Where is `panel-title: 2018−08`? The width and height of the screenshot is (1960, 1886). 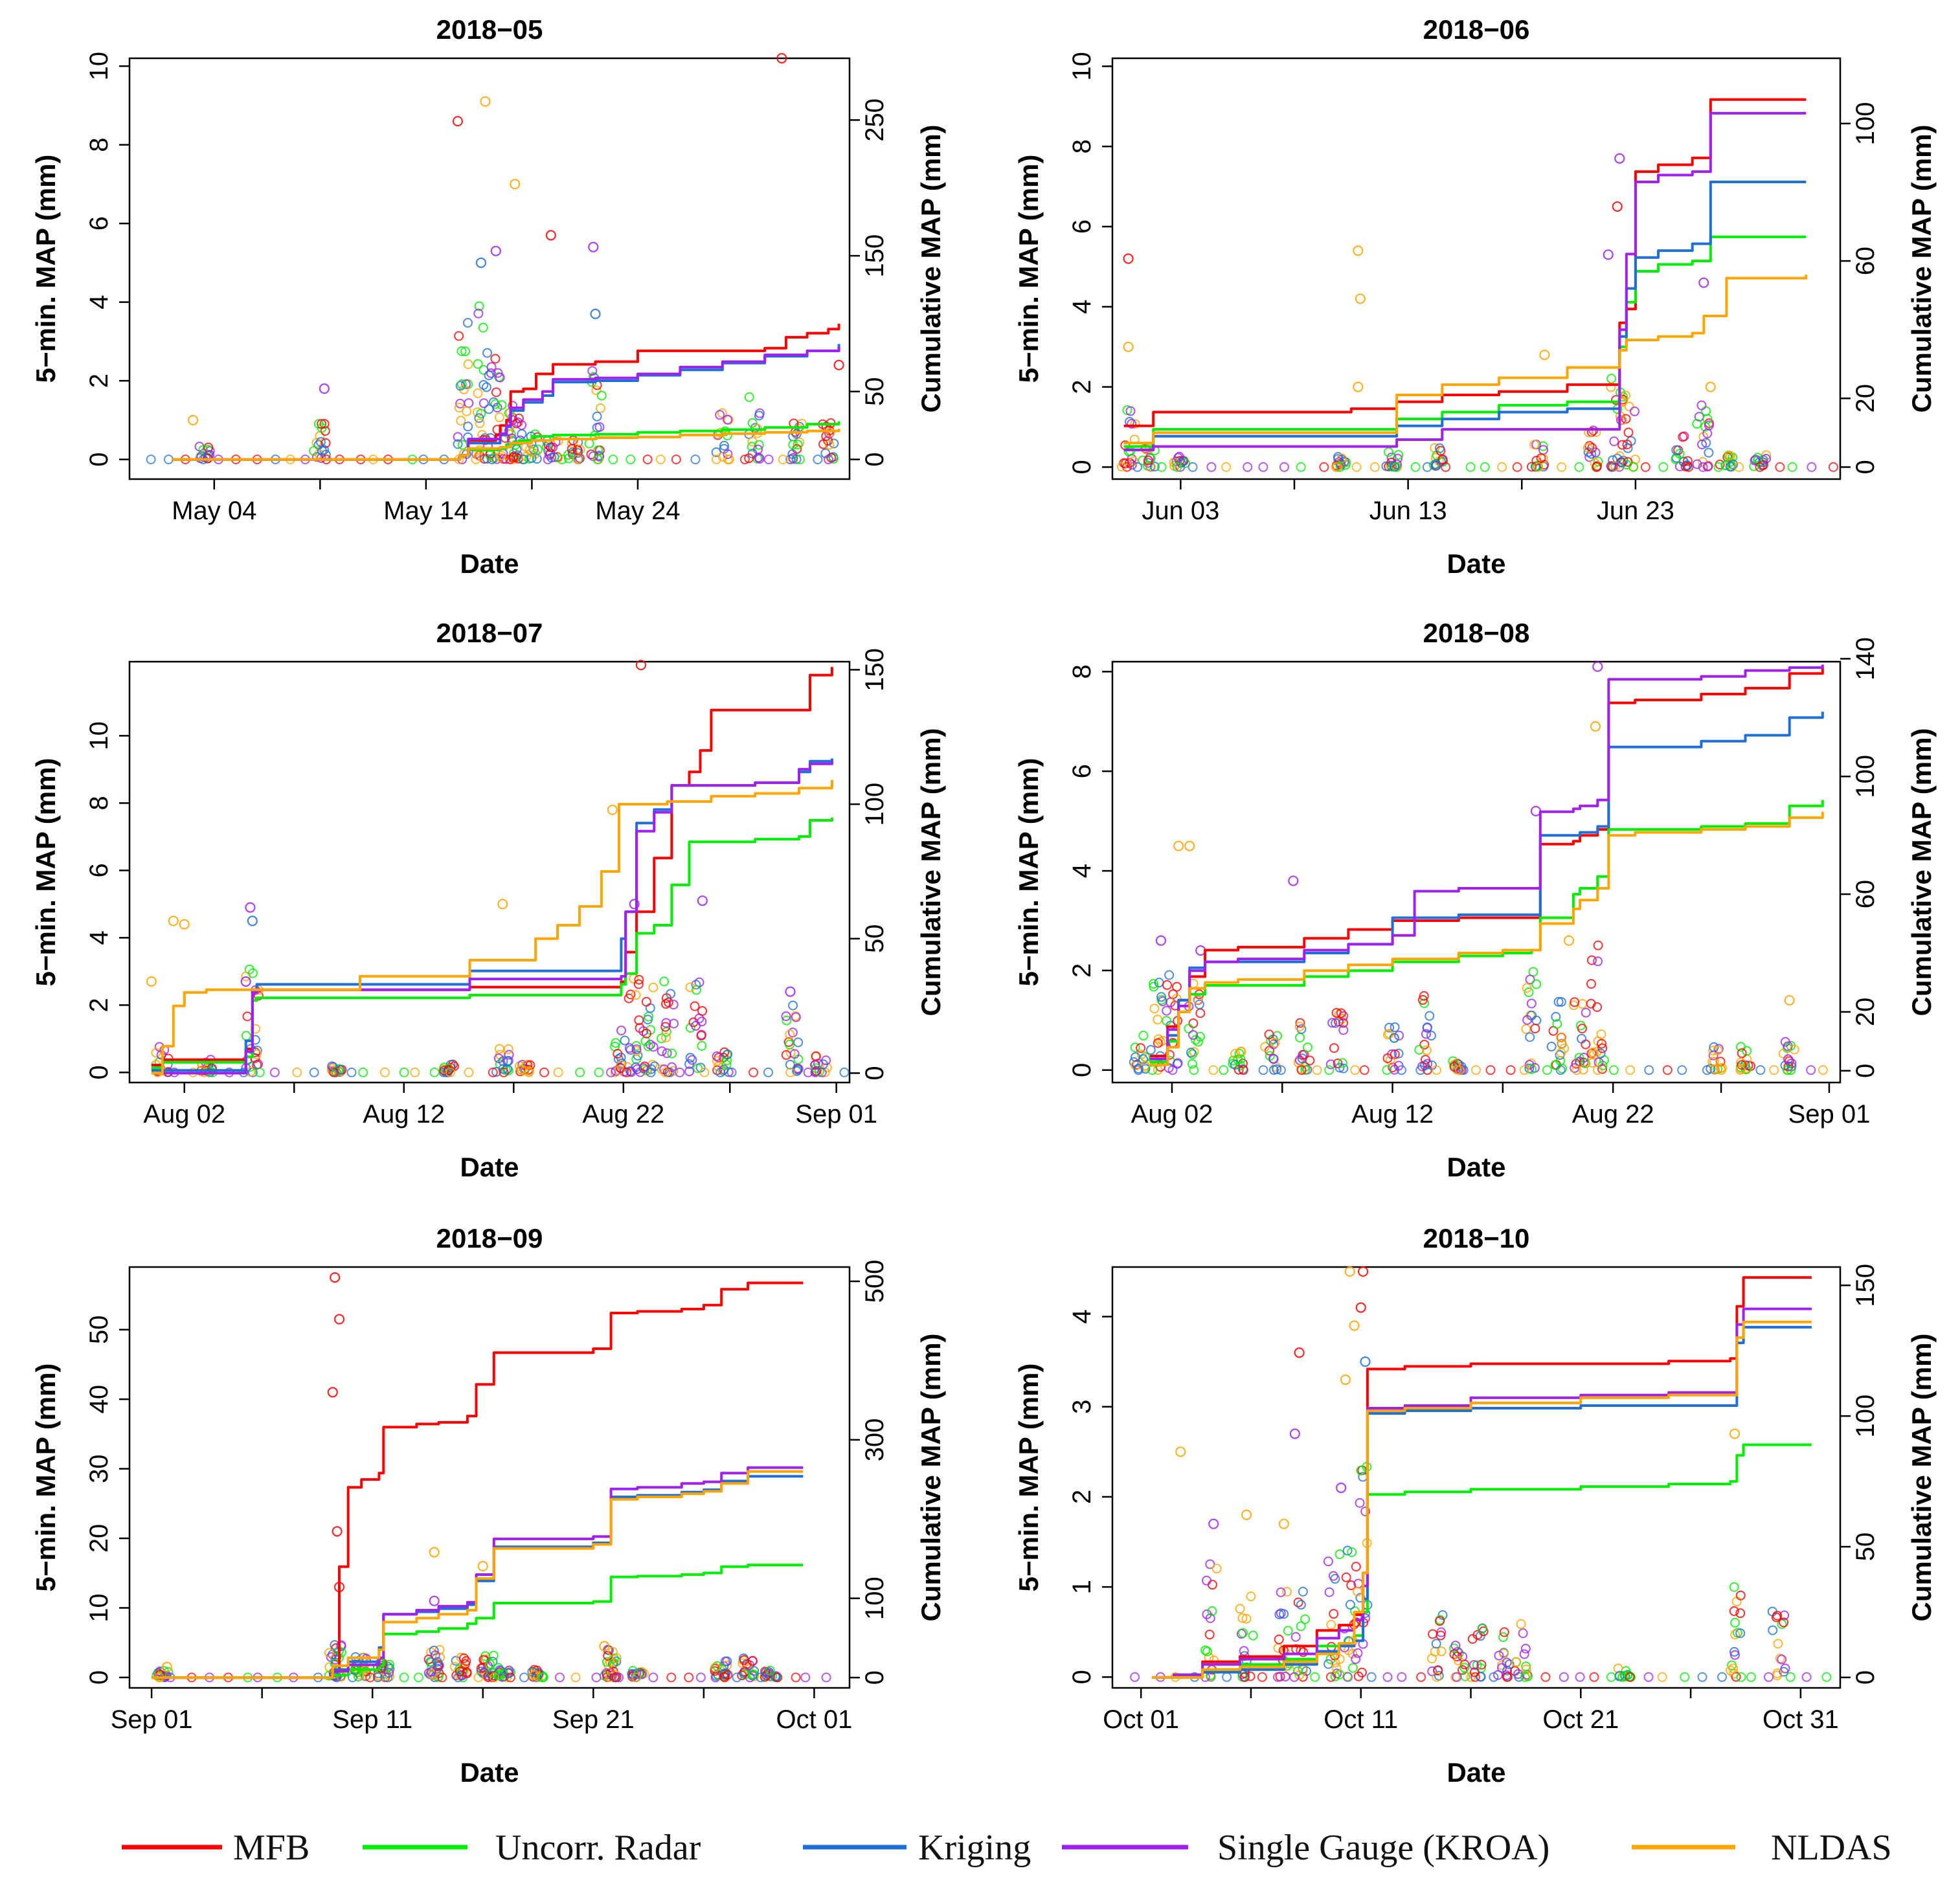 panel-title: 2018−08 is located at coordinates (1476, 633).